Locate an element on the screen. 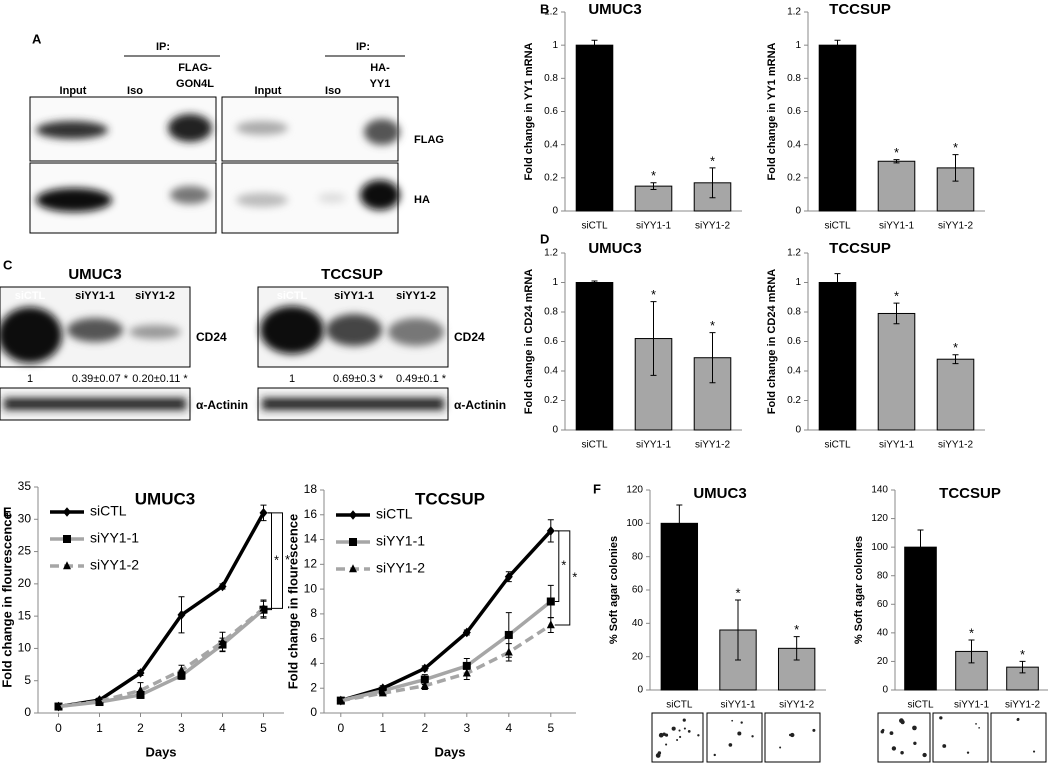 The height and width of the screenshot is (769, 1050). y-tick-label: 2 is located at coordinates (313, 687).